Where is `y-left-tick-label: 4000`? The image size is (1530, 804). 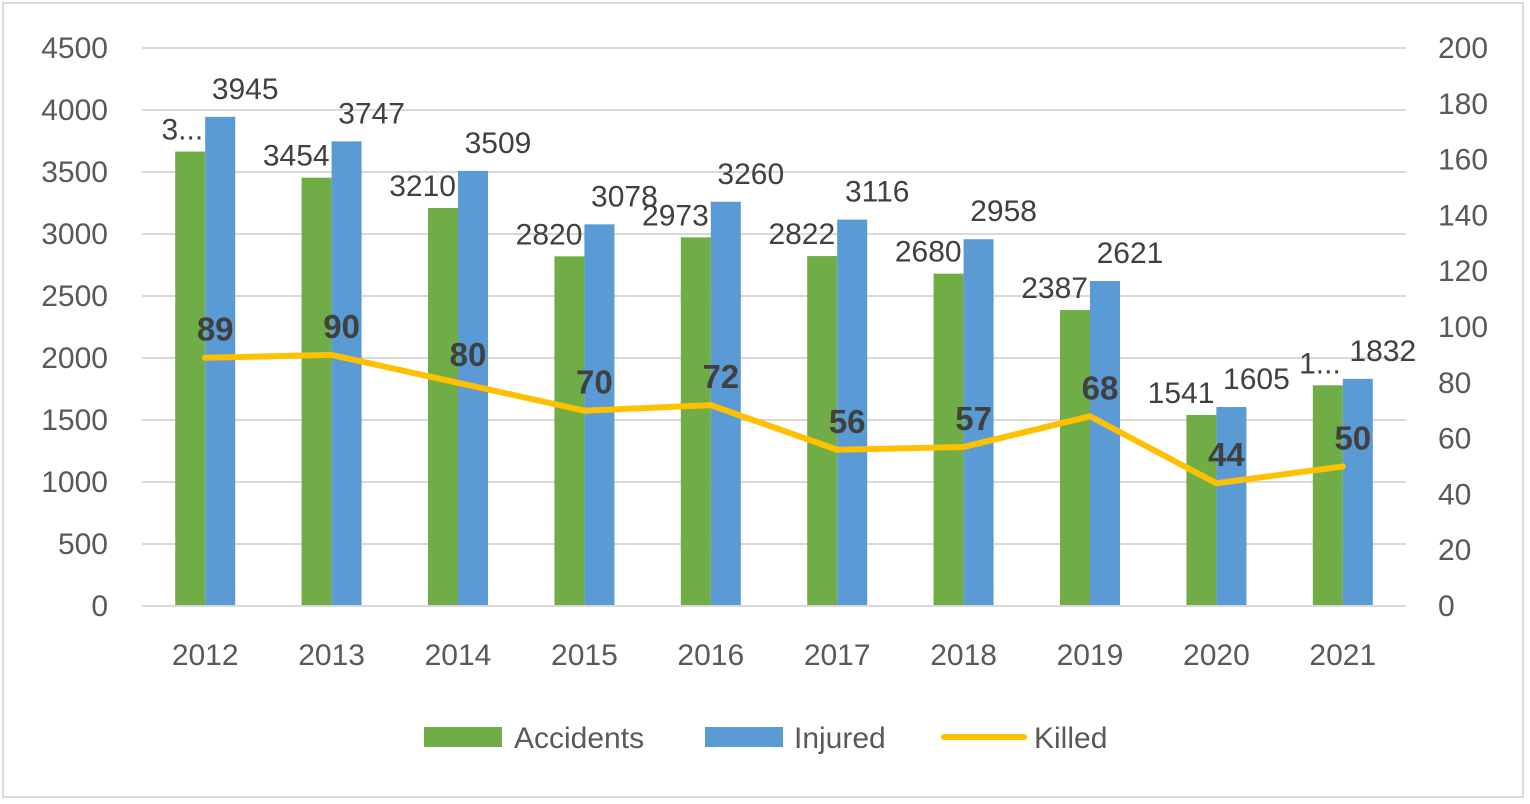
y-left-tick-label: 4000 is located at coordinates (74, 110).